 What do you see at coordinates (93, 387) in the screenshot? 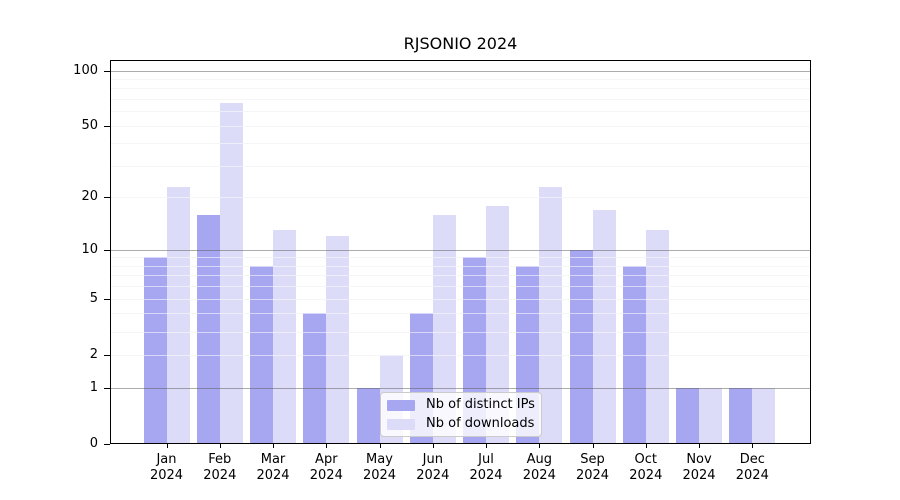
I see `y-tick-label: 1` at bounding box center [93, 387].